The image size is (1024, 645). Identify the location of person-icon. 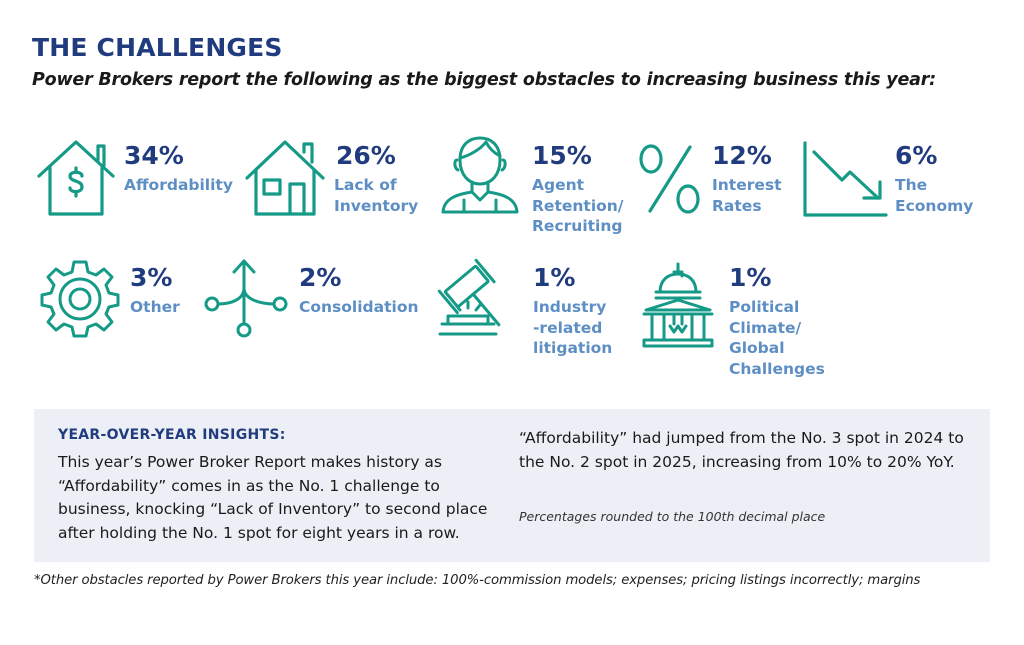
(480, 174).